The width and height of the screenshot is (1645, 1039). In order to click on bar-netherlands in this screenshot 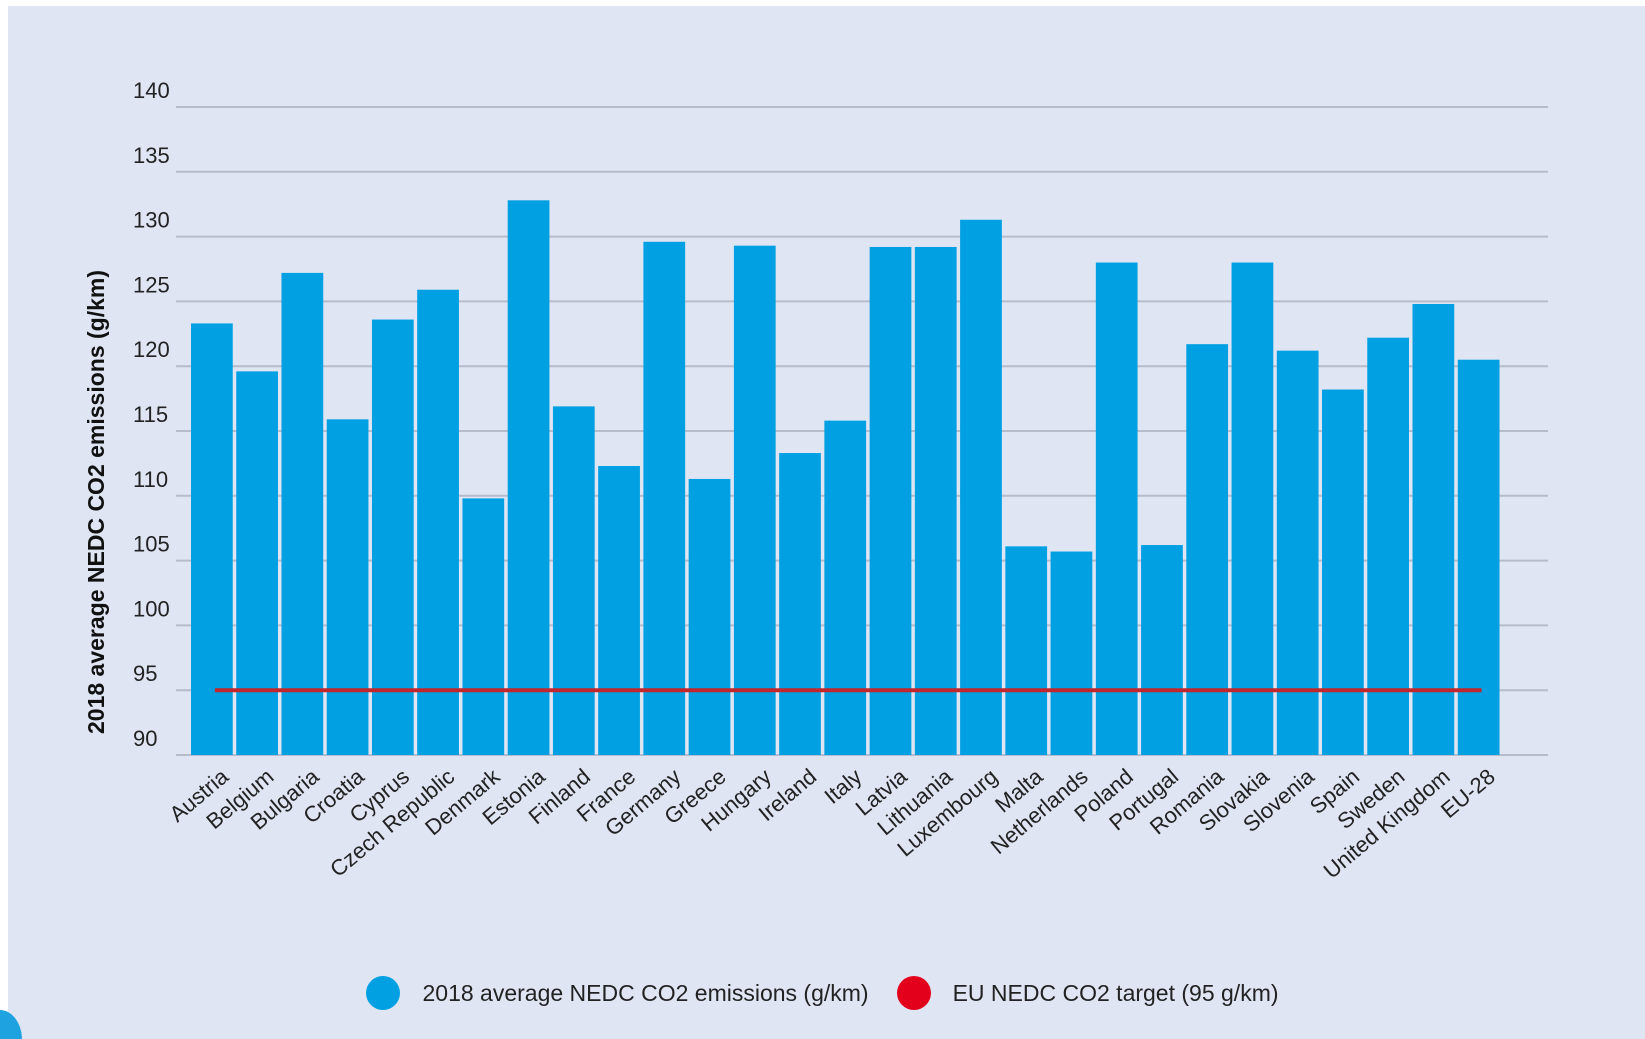, I will do `click(1071, 653)`.